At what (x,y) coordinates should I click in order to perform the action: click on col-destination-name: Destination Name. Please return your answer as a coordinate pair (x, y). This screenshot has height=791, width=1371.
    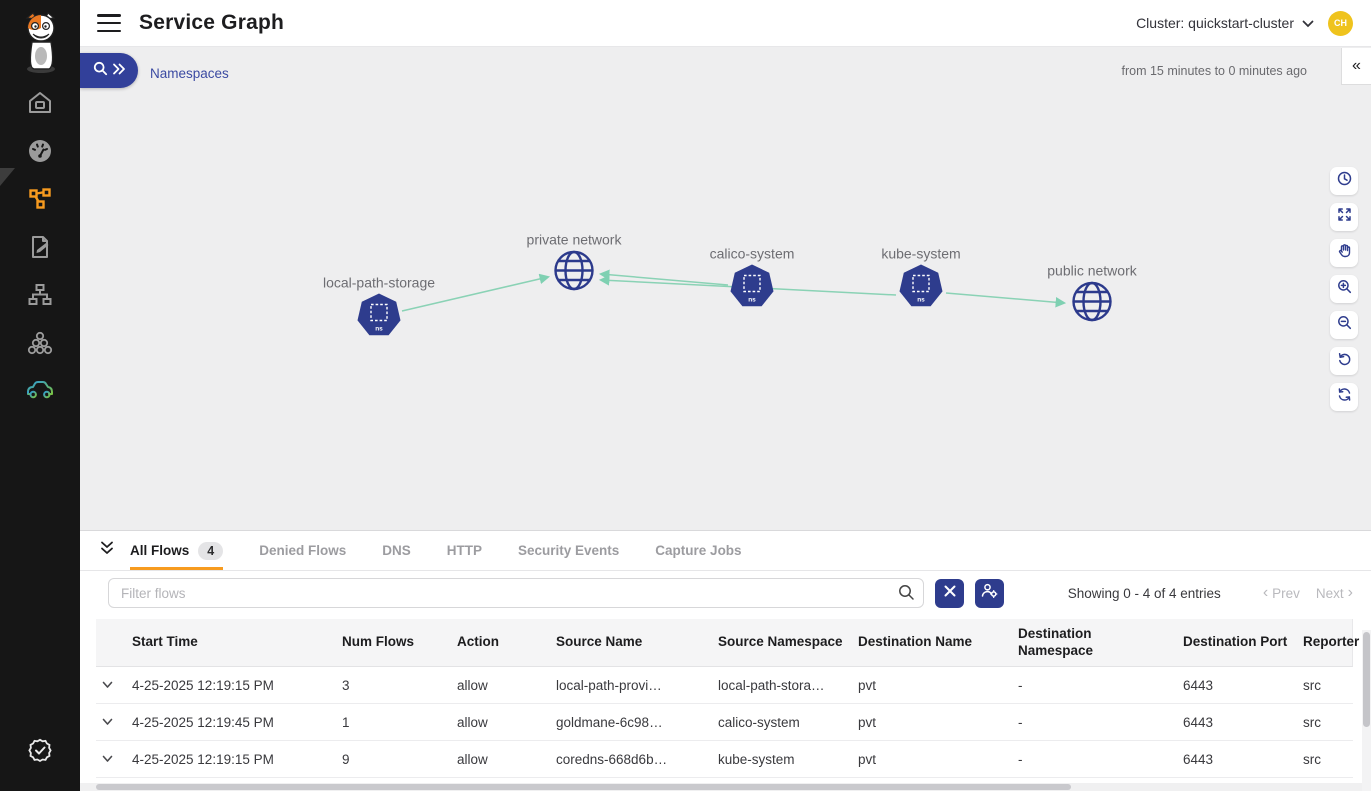
    Looking at the image, I should click on (915, 642).